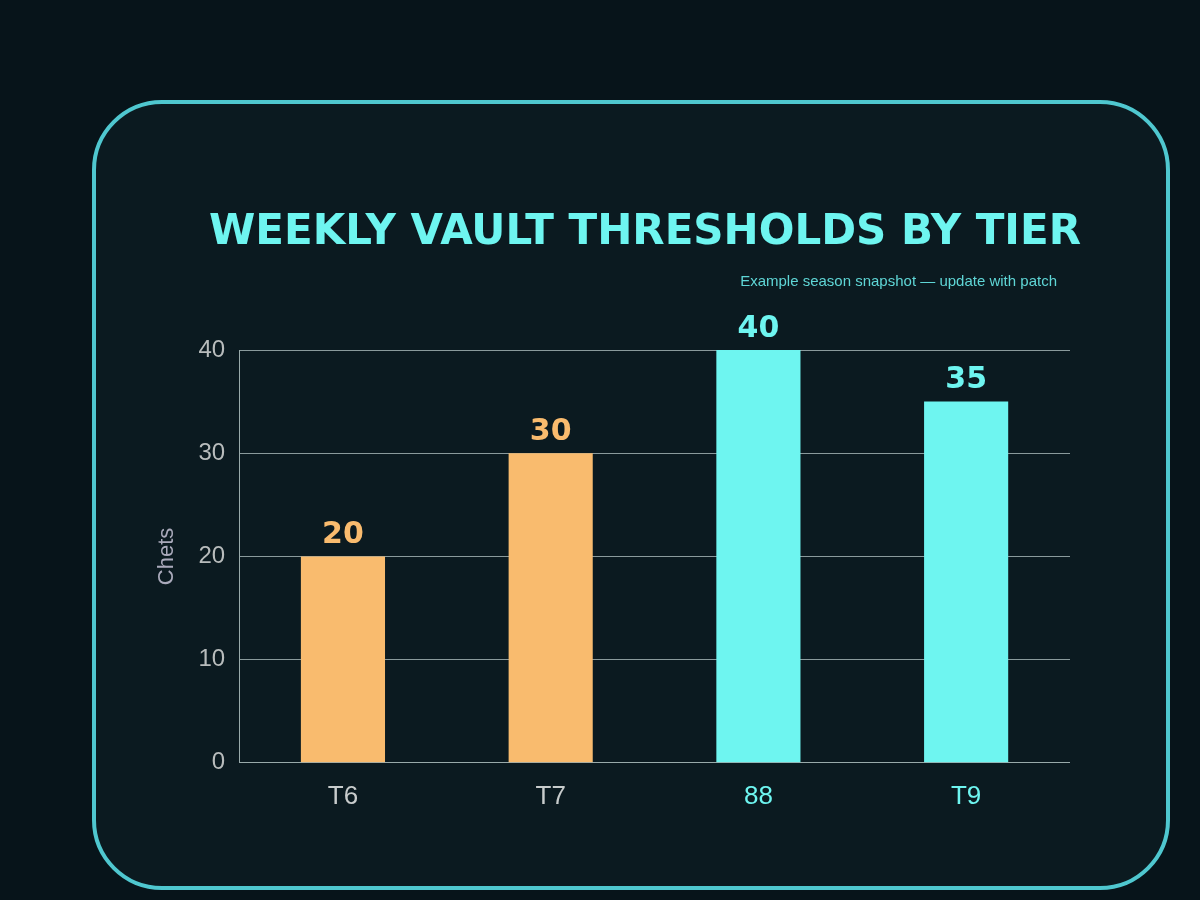 The width and height of the screenshot is (1200, 900). What do you see at coordinates (212, 555) in the screenshot?
I see `y-tick-label: 20` at bounding box center [212, 555].